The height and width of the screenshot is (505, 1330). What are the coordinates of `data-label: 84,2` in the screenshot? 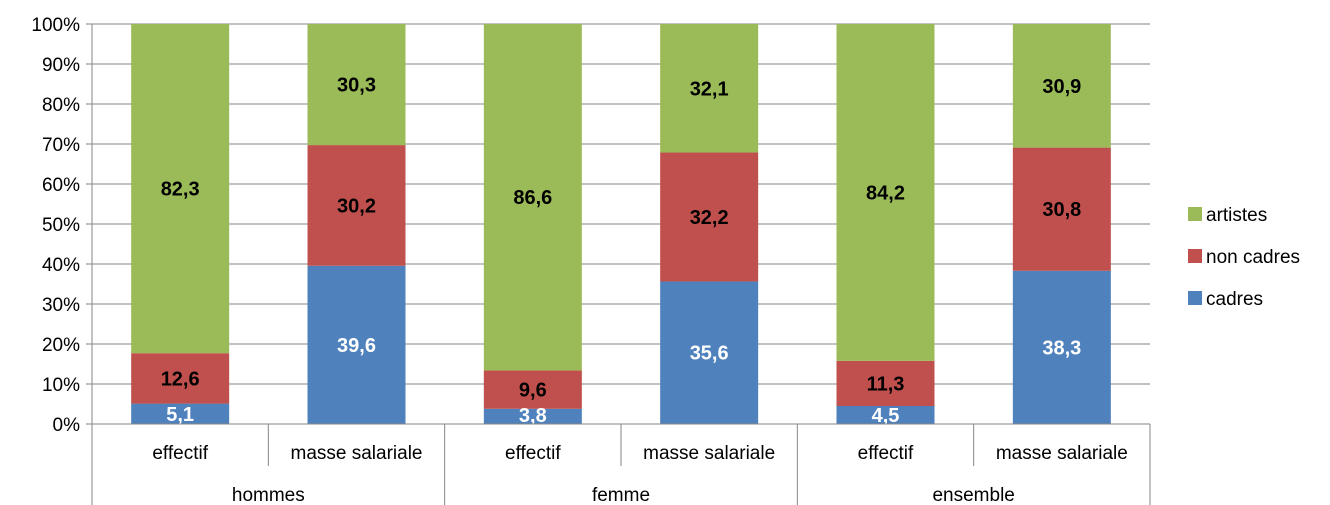 It's located at (885, 193).